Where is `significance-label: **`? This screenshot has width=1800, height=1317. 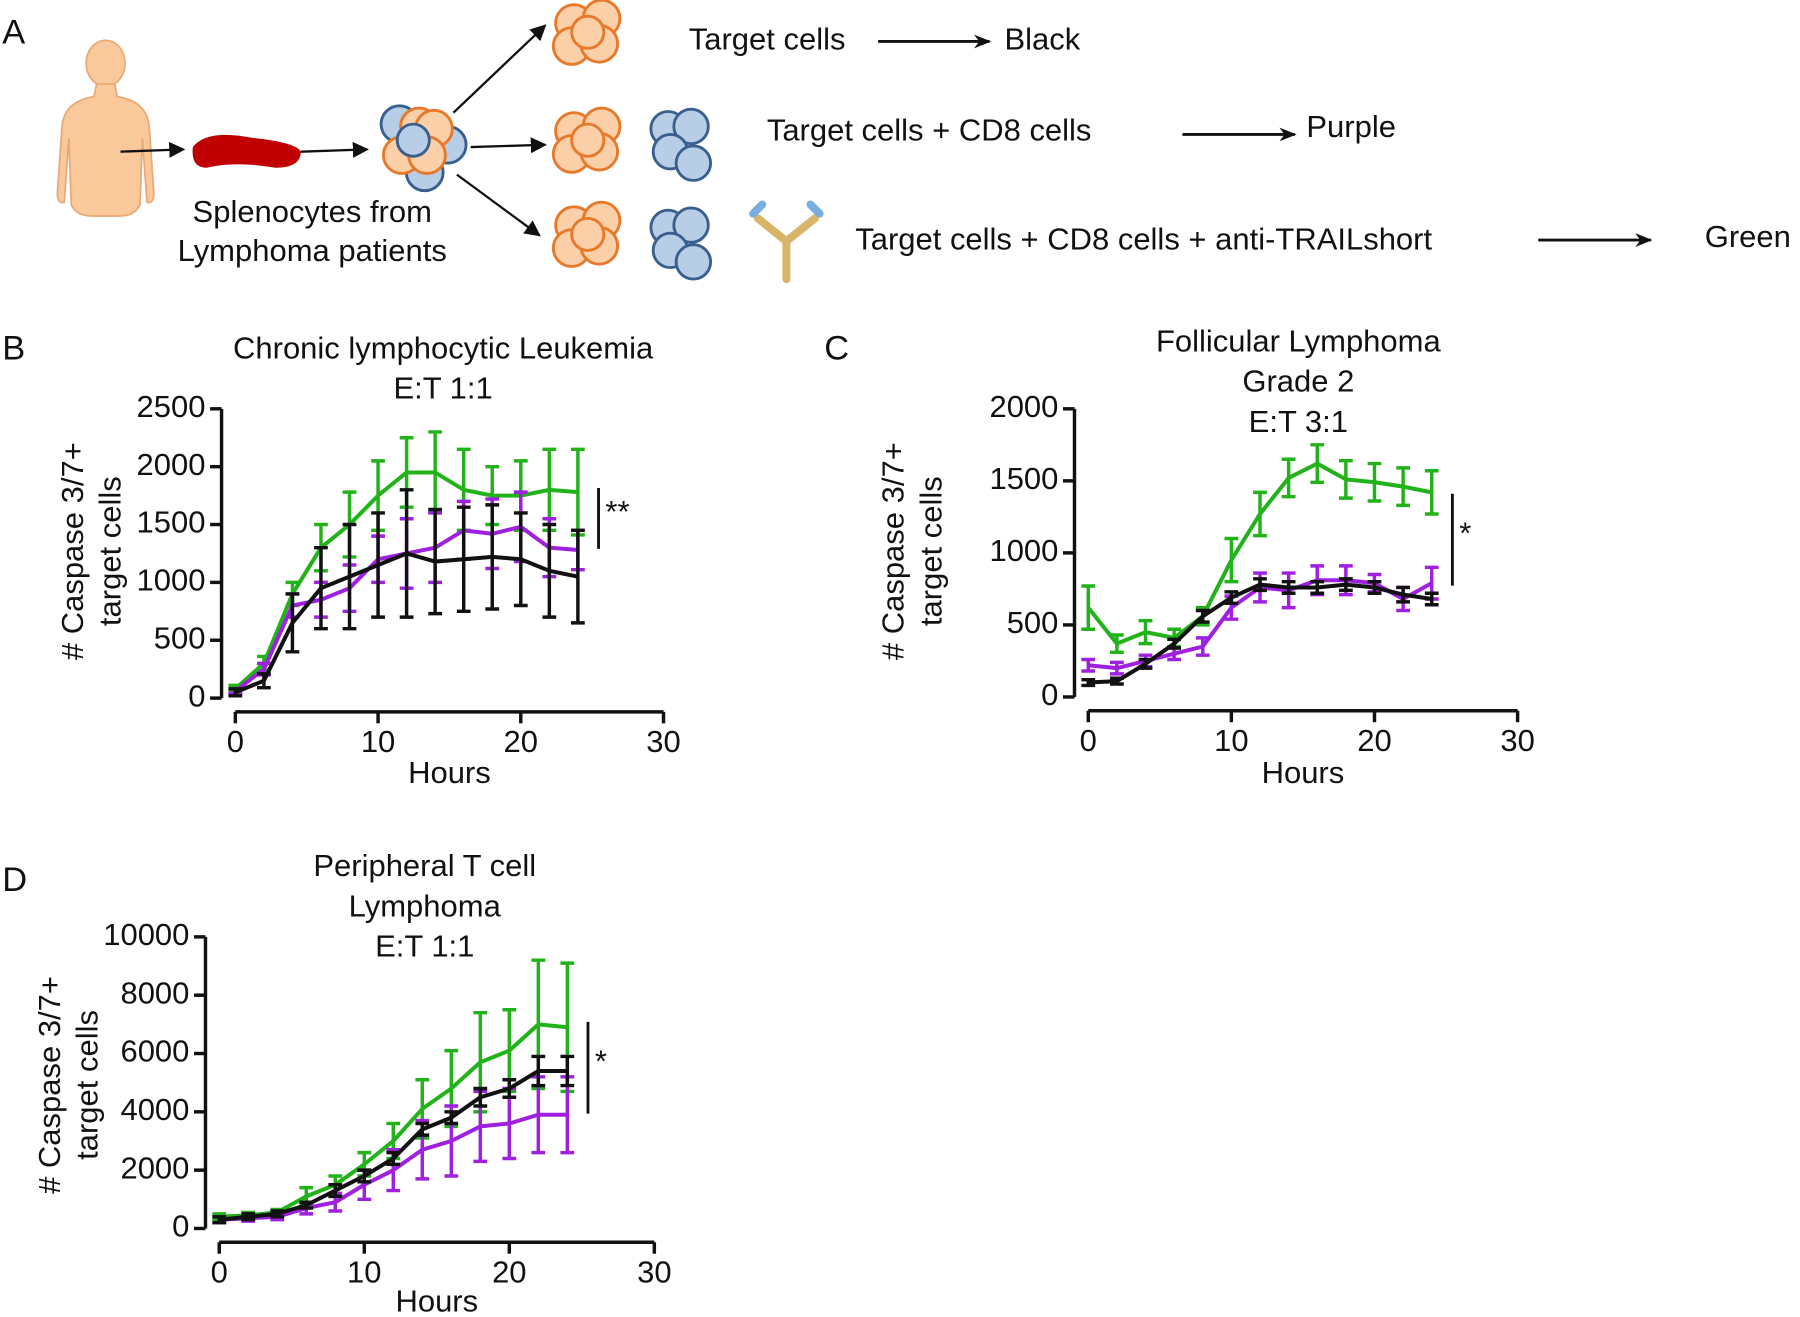 significance-label: ** is located at coordinates (617, 511).